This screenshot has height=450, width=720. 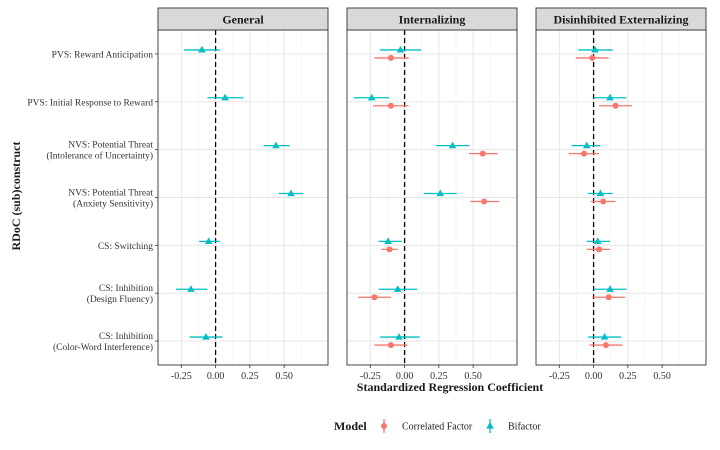 I want to click on legend-label: Correlated Factor, so click(x=437, y=427).